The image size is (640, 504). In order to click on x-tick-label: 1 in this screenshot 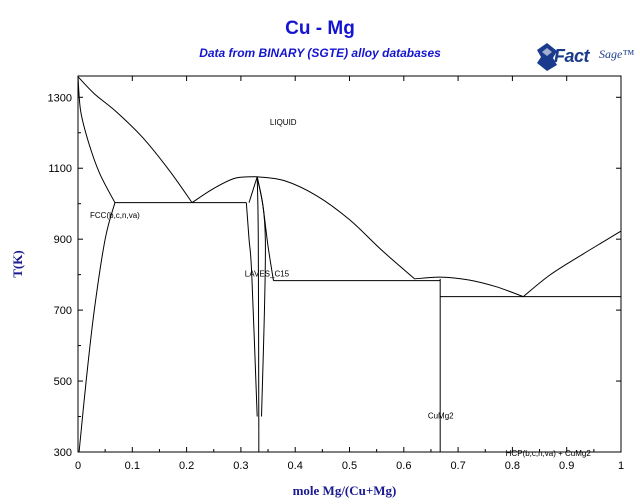, I will do `click(621, 466)`.